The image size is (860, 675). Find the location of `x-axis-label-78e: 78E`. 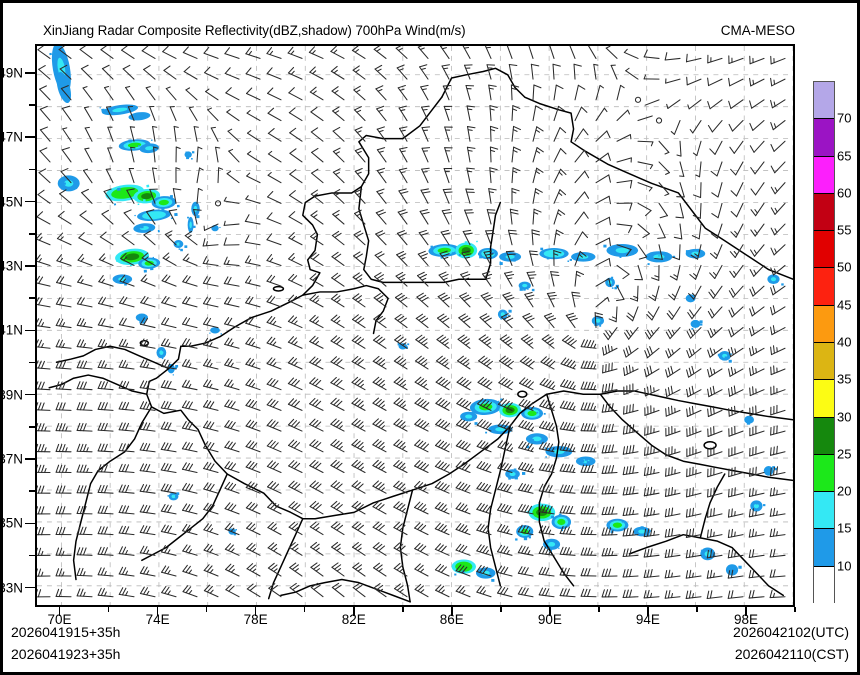

x-axis-label-78e: 78E is located at coordinates (255, 619).